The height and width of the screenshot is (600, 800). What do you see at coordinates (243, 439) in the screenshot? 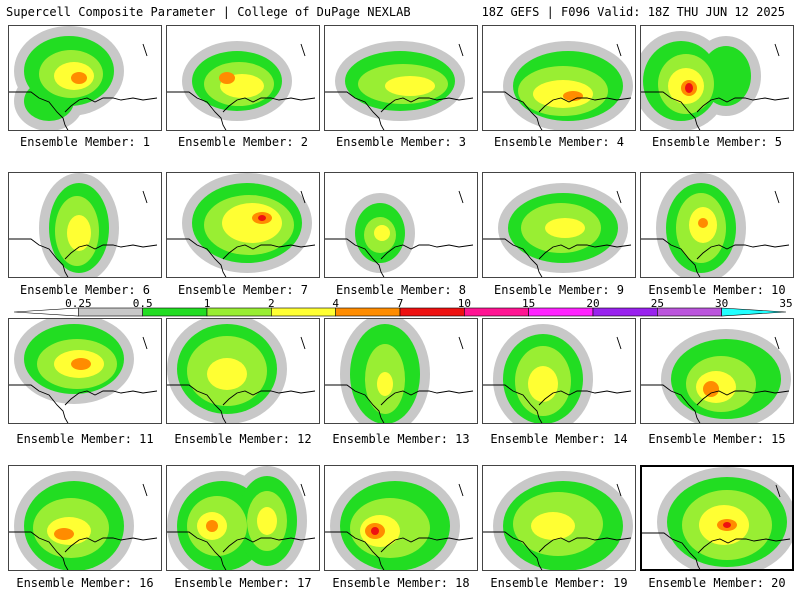
I see `member-label: Ensemble Member: 12` at bounding box center [243, 439].